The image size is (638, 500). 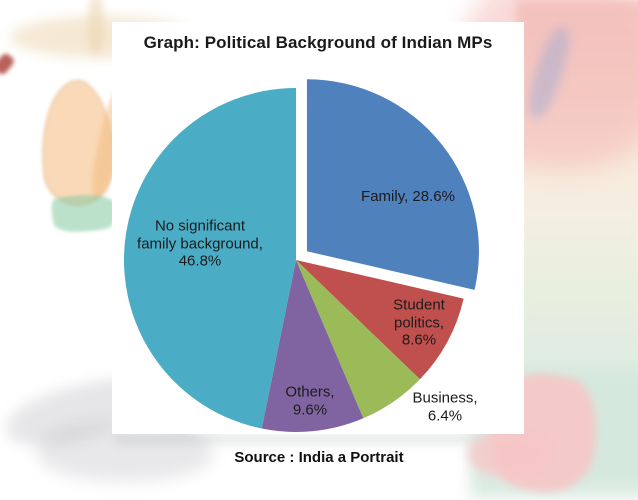 What do you see at coordinates (549, 72) in the screenshot?
I see `blue-shard-graphic` at bounding box center [549, 72].